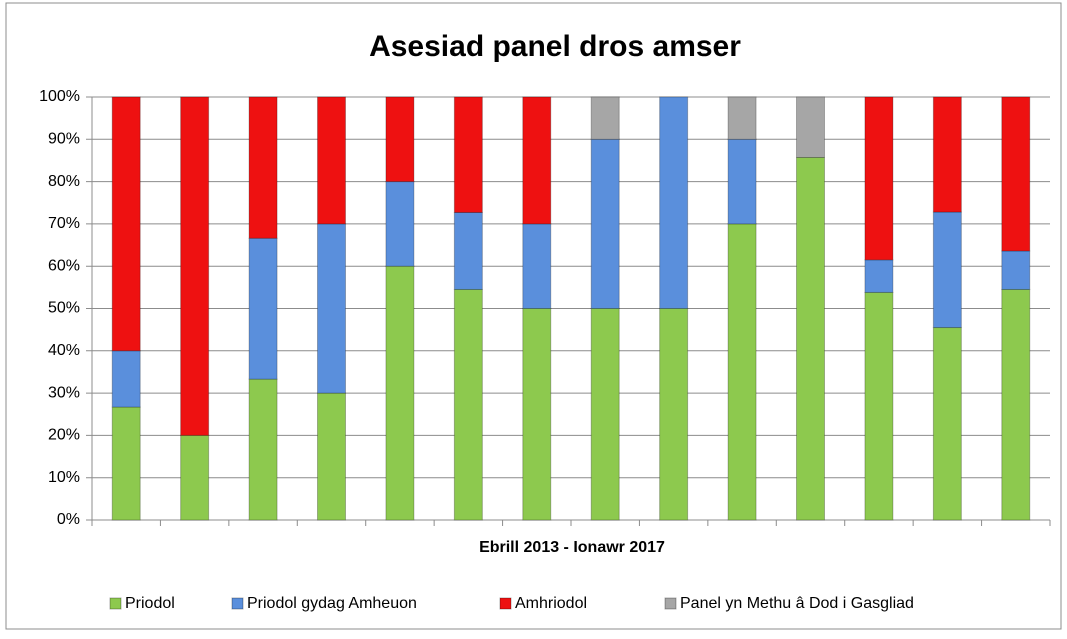 Image resolution: width=1067 pixels, height=639 pixels. I want to click on y-tick-label: 0%, so click(68, 519).